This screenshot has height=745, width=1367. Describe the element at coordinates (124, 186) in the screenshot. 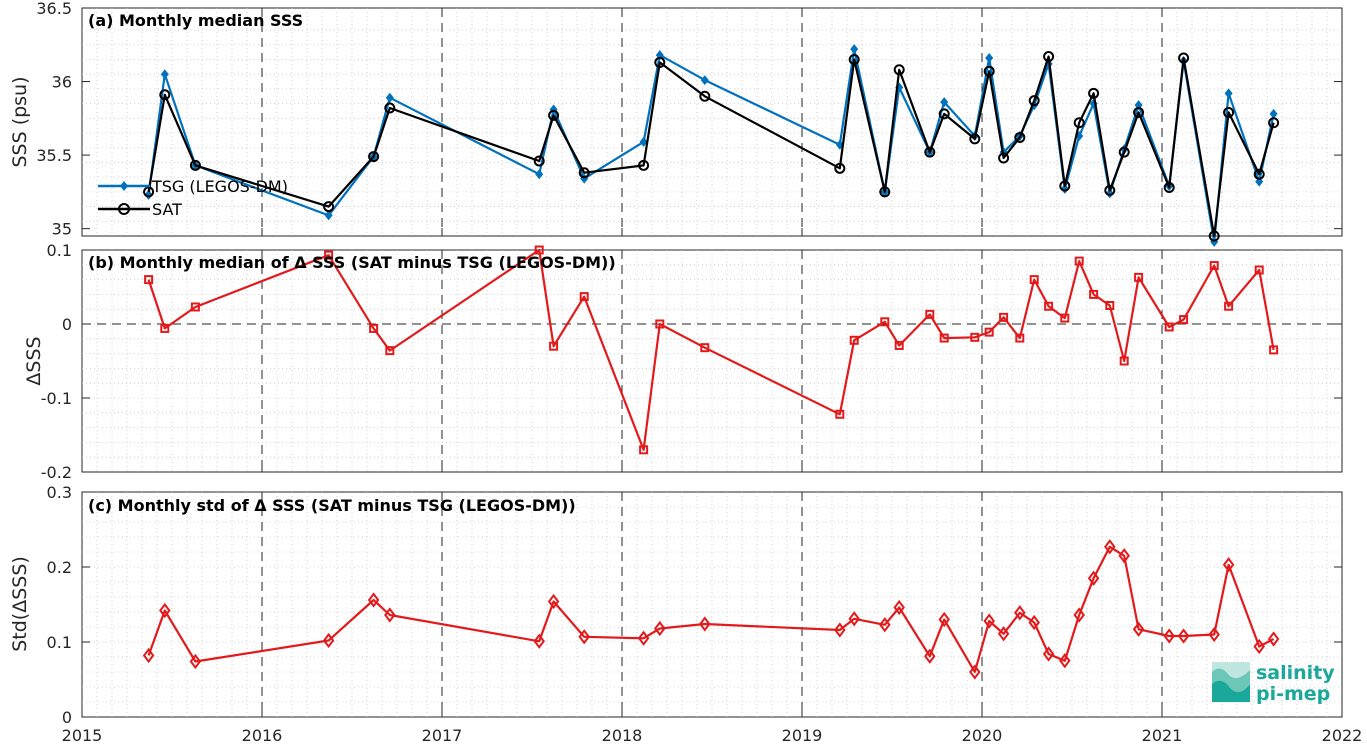

I see `legend-tsg-marker` at that location.